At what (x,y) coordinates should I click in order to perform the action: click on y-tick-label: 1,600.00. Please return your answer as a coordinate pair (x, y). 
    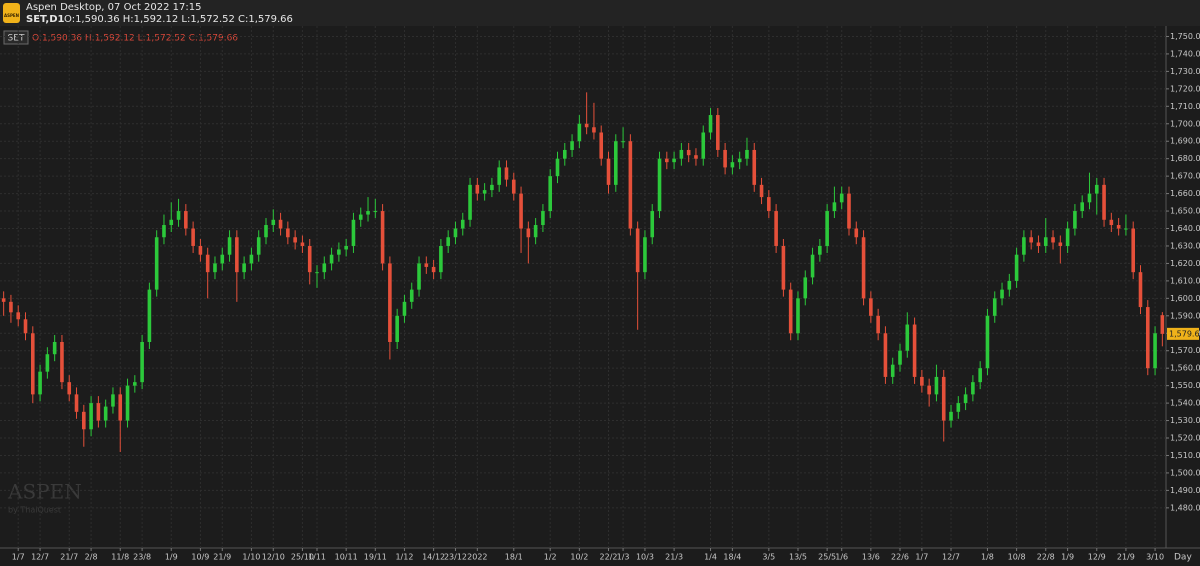
    Looking at the image, I should click on (1185, 298).